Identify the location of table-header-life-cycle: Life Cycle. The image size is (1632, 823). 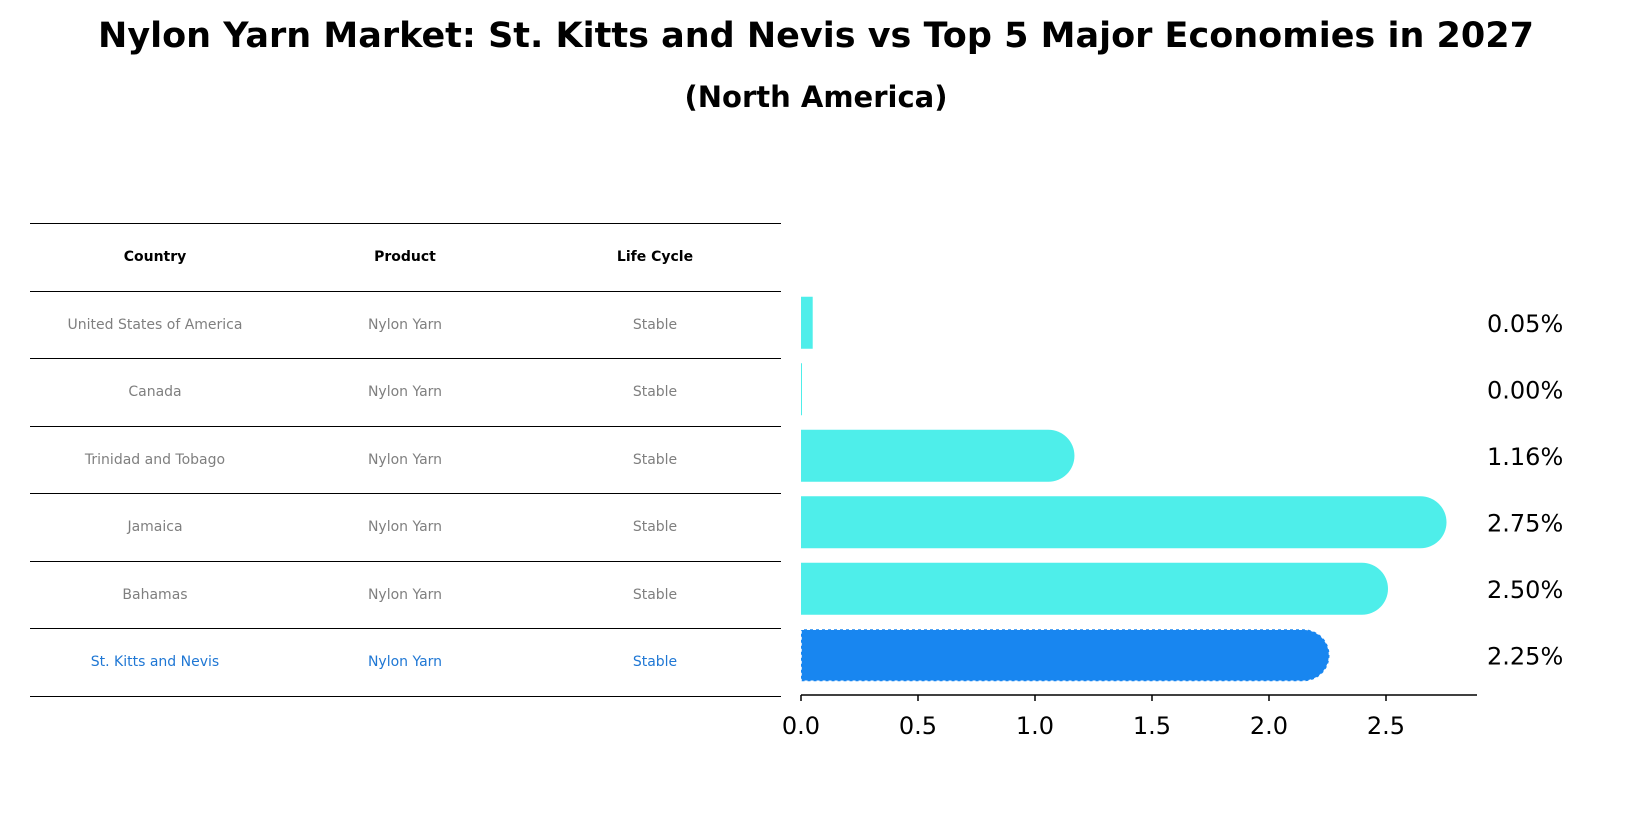
(655, 257).